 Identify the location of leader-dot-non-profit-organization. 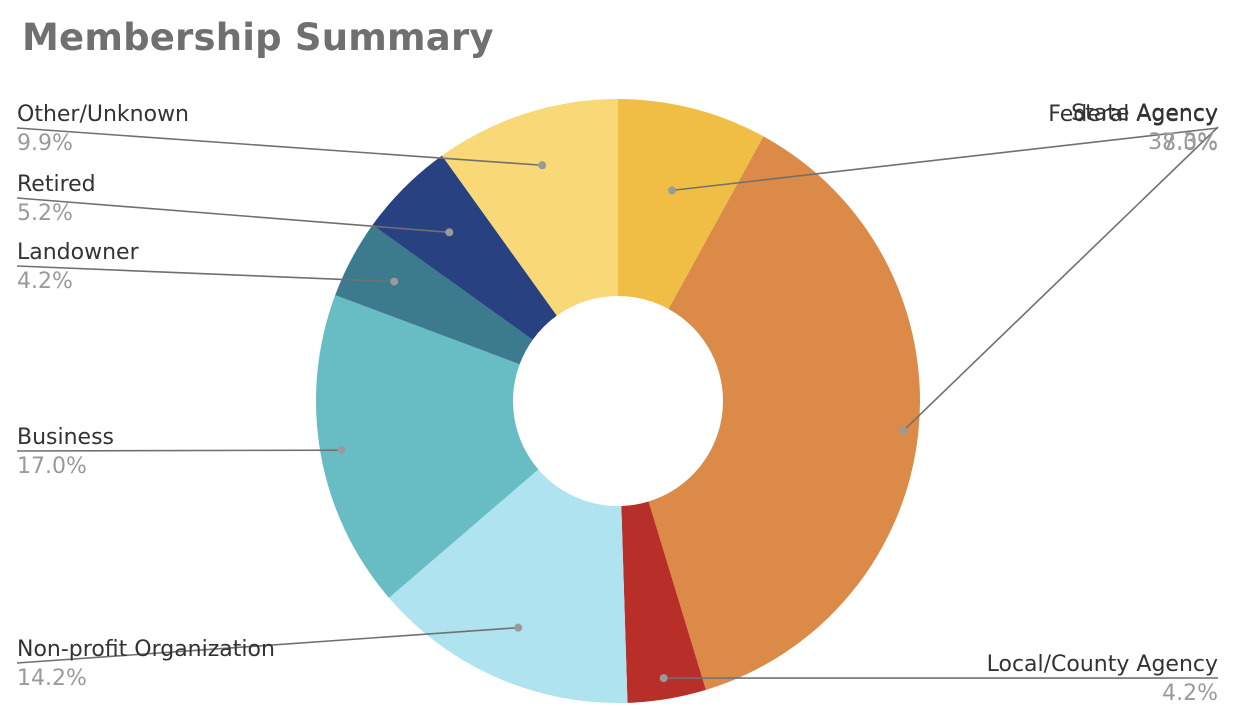
(518, 628).